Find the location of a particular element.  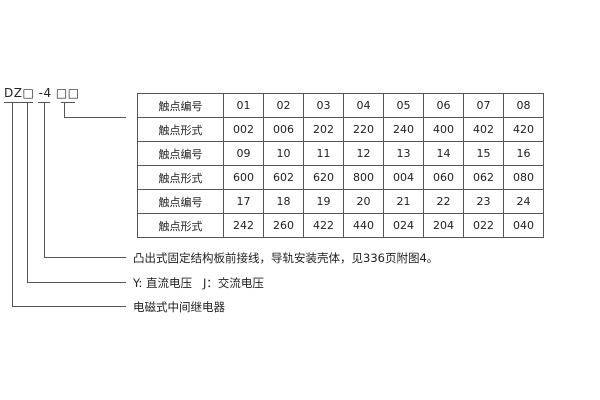

leader-contact-v is located at coordinates (64, 110).